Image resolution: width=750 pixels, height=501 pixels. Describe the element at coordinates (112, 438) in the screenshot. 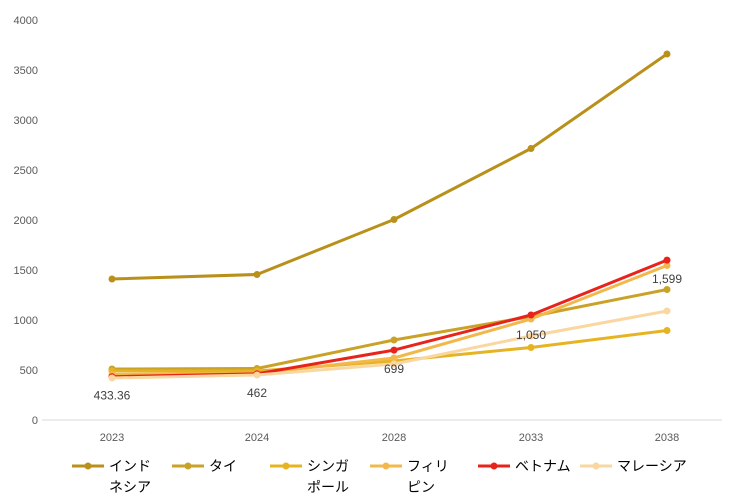

I see `x-tick-label-2023: 2023` at that location.